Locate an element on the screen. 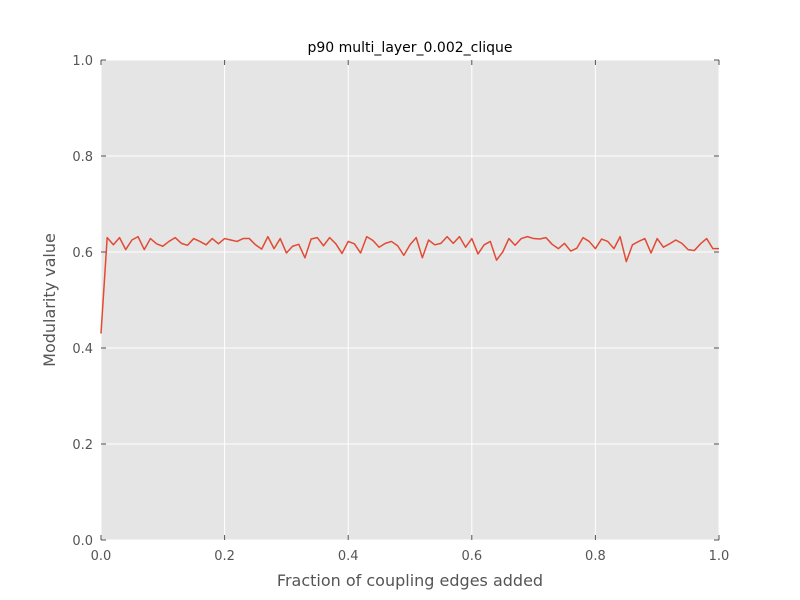 The height and width of the screenshot is (600, 800). x-tick-label: 0.6 is located at coordinates (471, 556).